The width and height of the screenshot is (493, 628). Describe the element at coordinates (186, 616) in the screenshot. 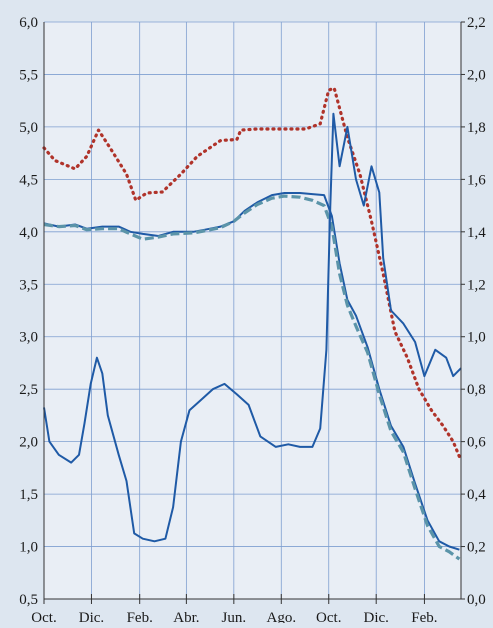

I see `x-tick-label: Abr.` at that location.